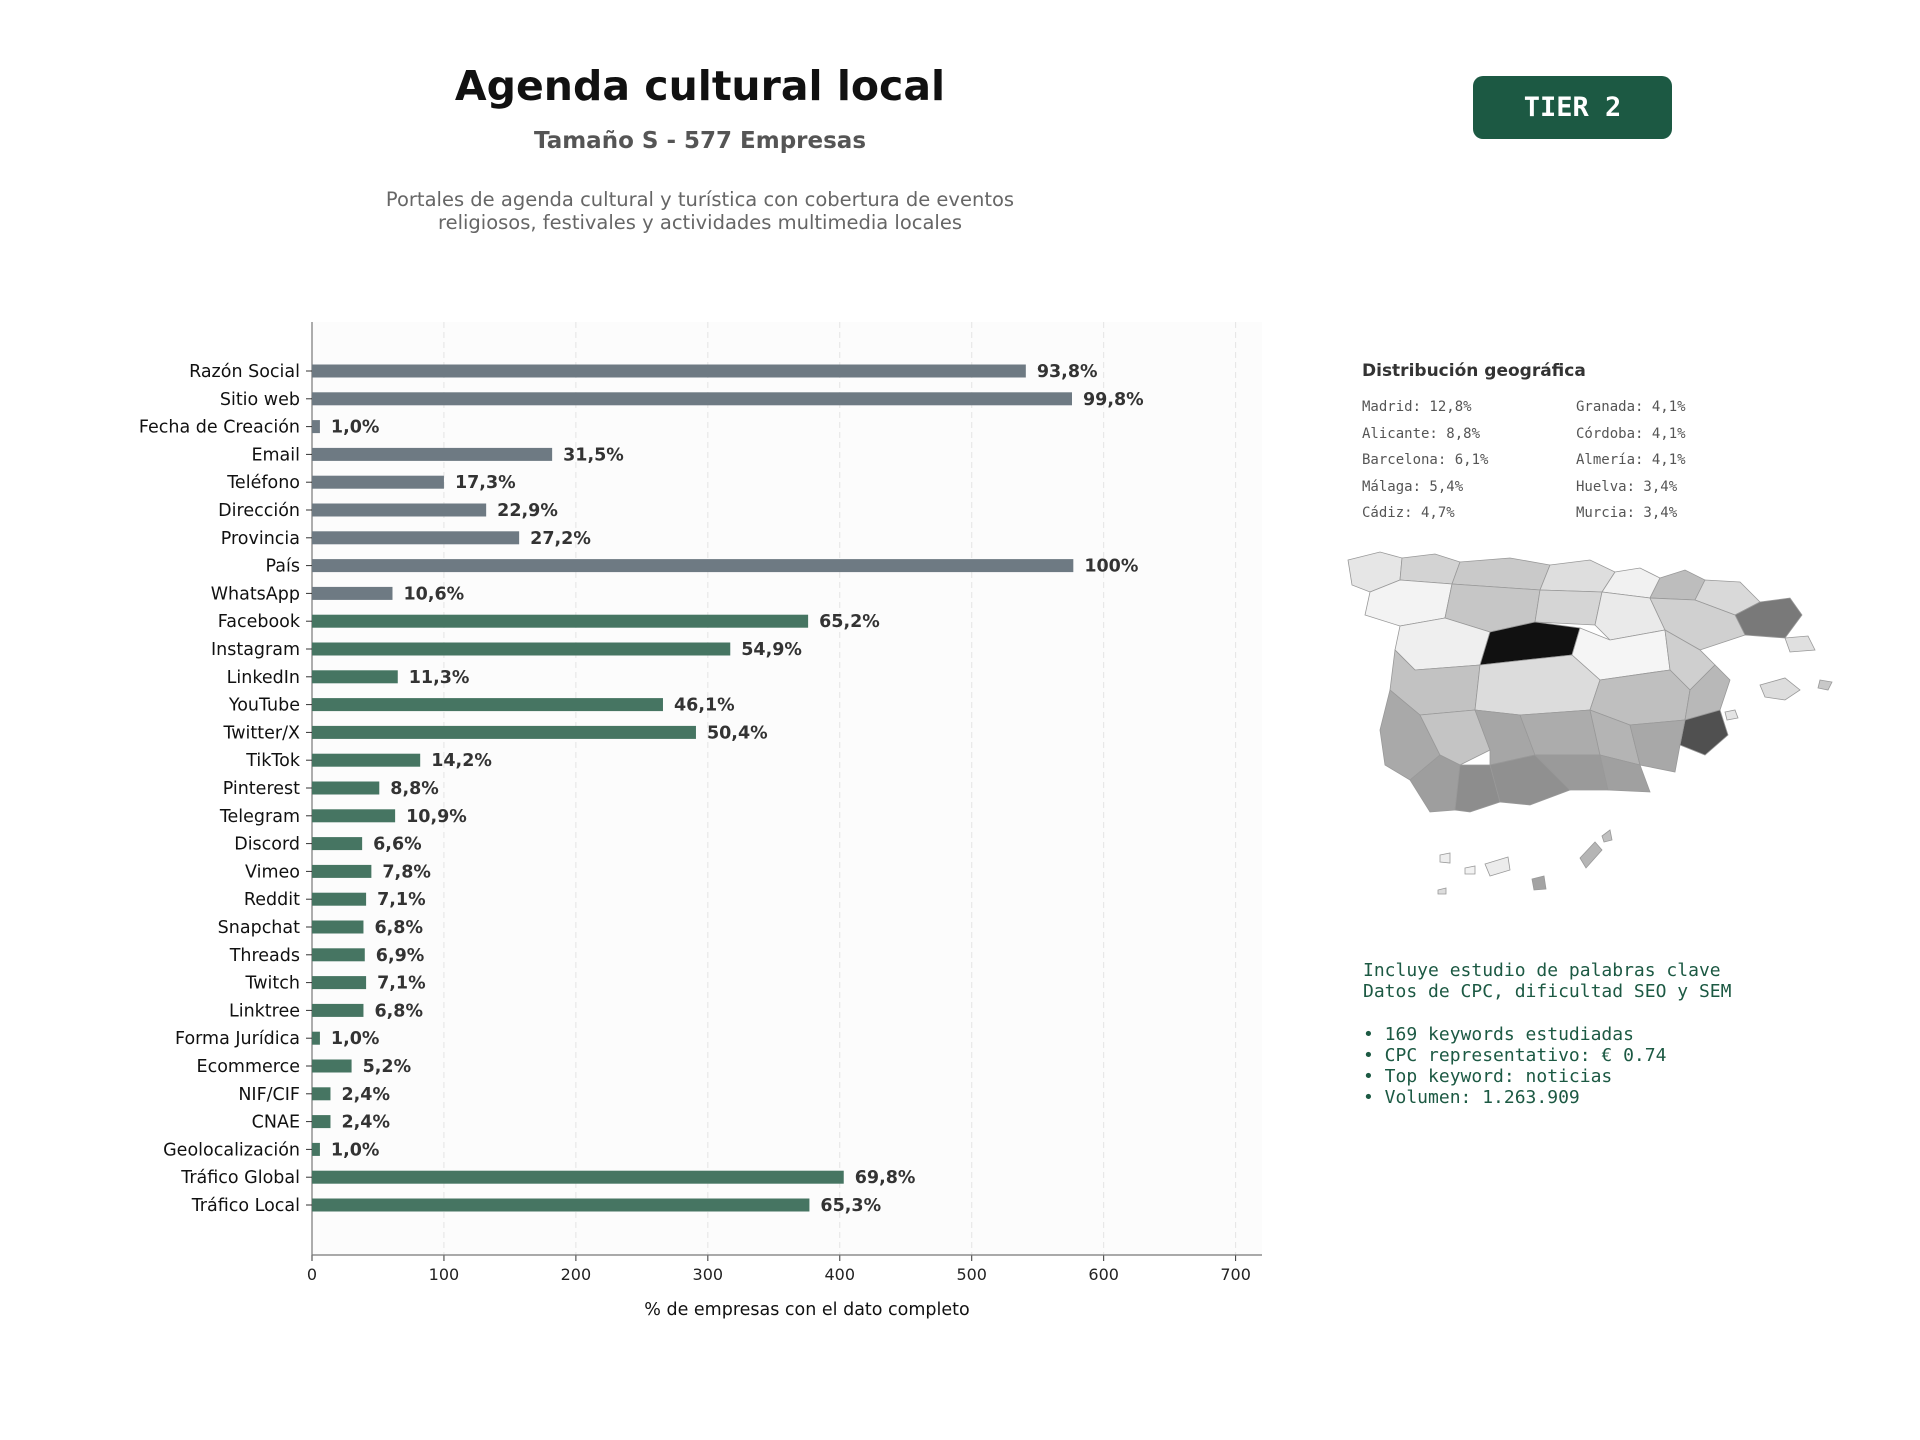  I want to click on x-axis-label: % de empresas con el dato completo, so click(806, 1310).